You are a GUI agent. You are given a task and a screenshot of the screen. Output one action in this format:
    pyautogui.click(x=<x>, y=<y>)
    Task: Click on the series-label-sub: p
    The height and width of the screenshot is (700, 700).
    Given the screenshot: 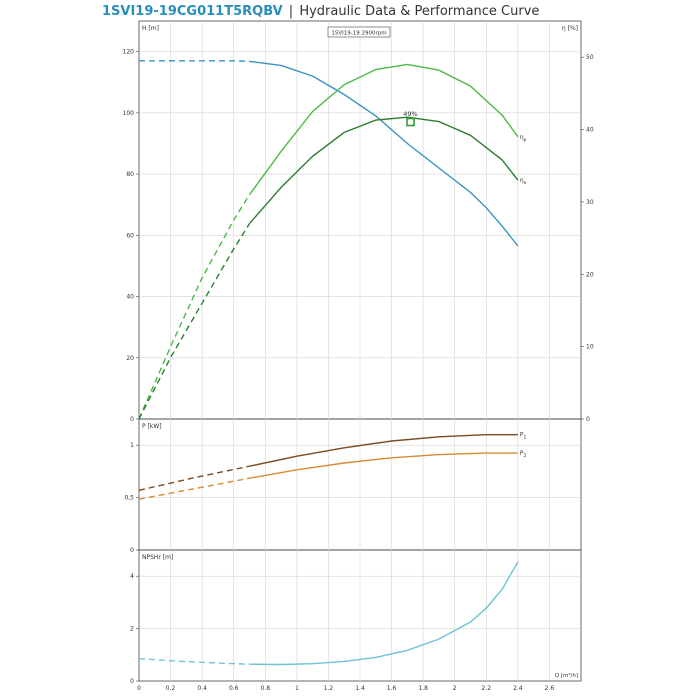 What is the action you would take?
    pyautogui.click(x=525, y=140)
    